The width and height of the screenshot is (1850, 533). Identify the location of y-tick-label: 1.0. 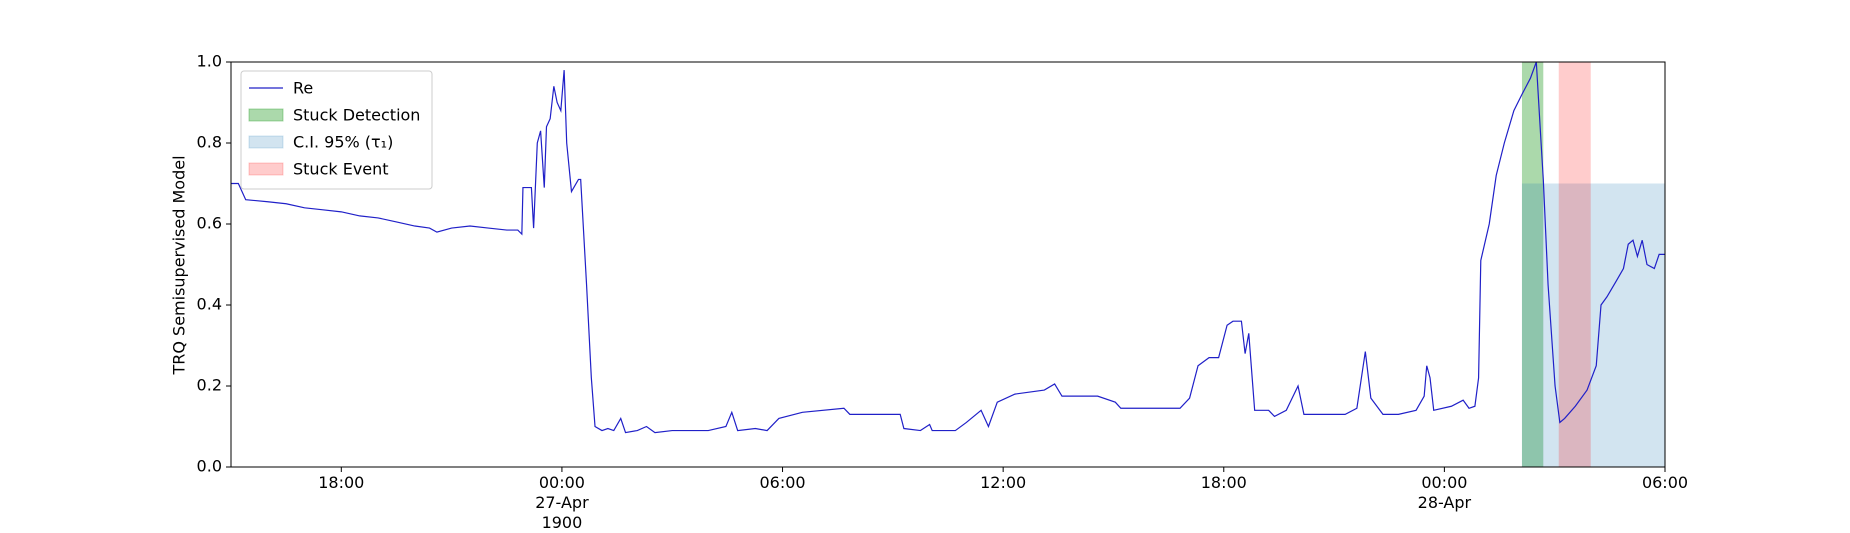
(209, 61).